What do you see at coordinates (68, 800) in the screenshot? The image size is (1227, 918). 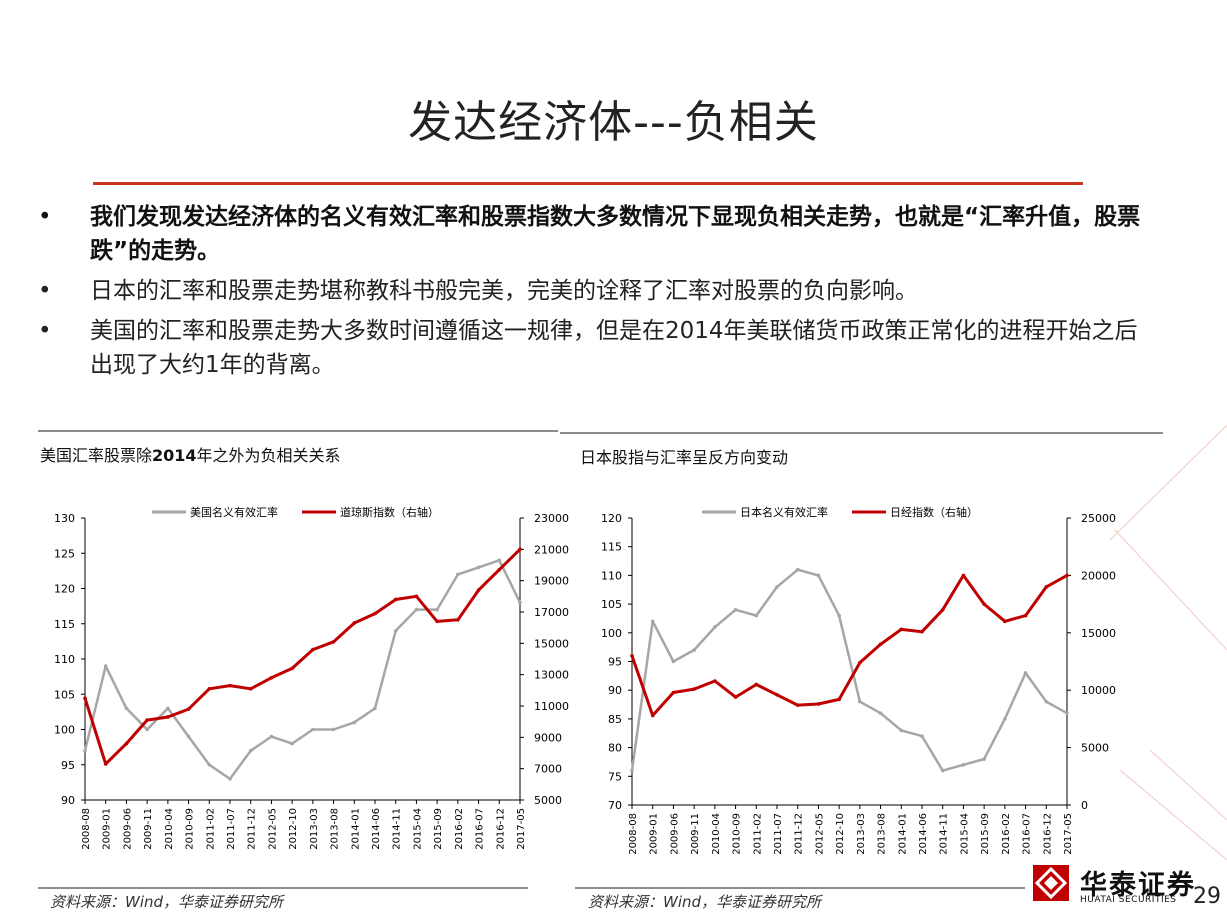 I see `left-tick-label: 90` at bounding box center [68, 800].